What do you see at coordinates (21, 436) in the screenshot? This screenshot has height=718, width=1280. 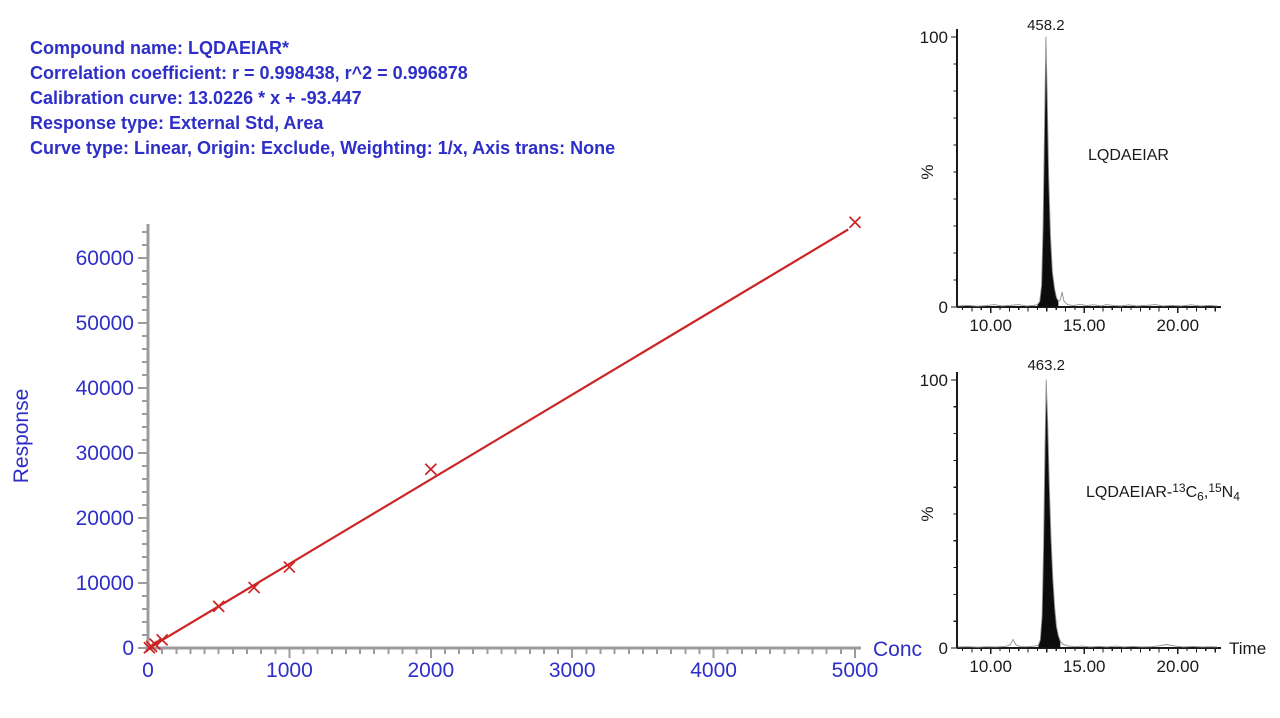 I see `cal-y-axis-title: Response` at bounding box center [21, 436].